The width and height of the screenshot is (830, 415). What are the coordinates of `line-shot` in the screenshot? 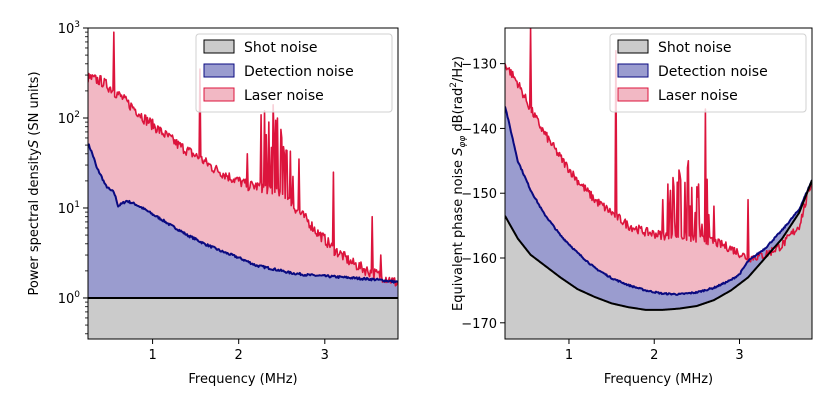 It's located at (658, 245).